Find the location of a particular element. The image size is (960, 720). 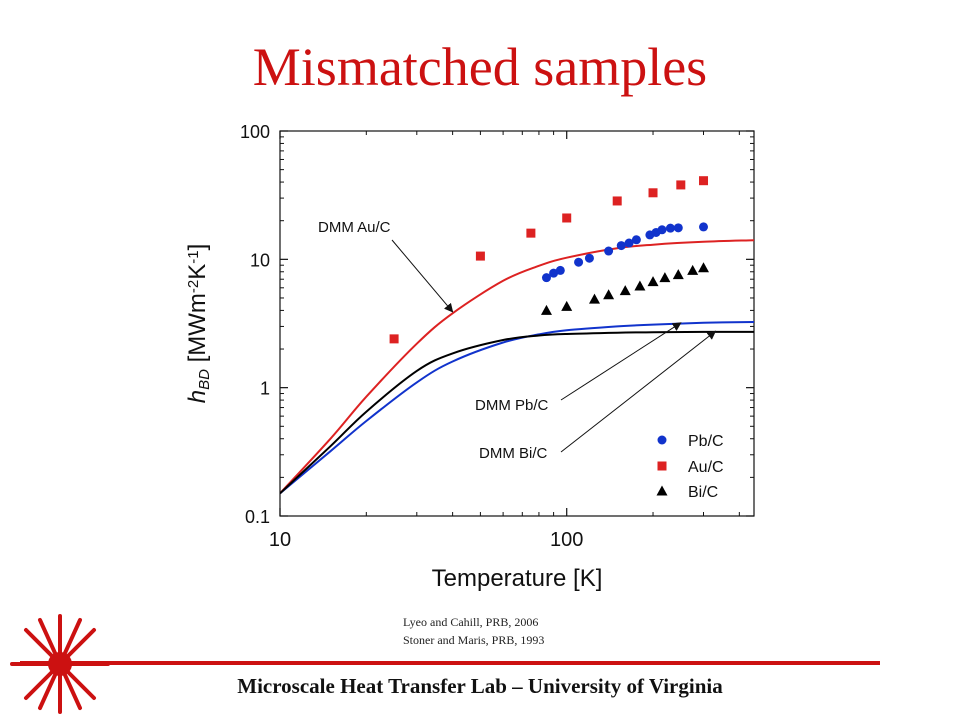

x-axis-label: Temperature [K] is located at coordinates (517, 578).